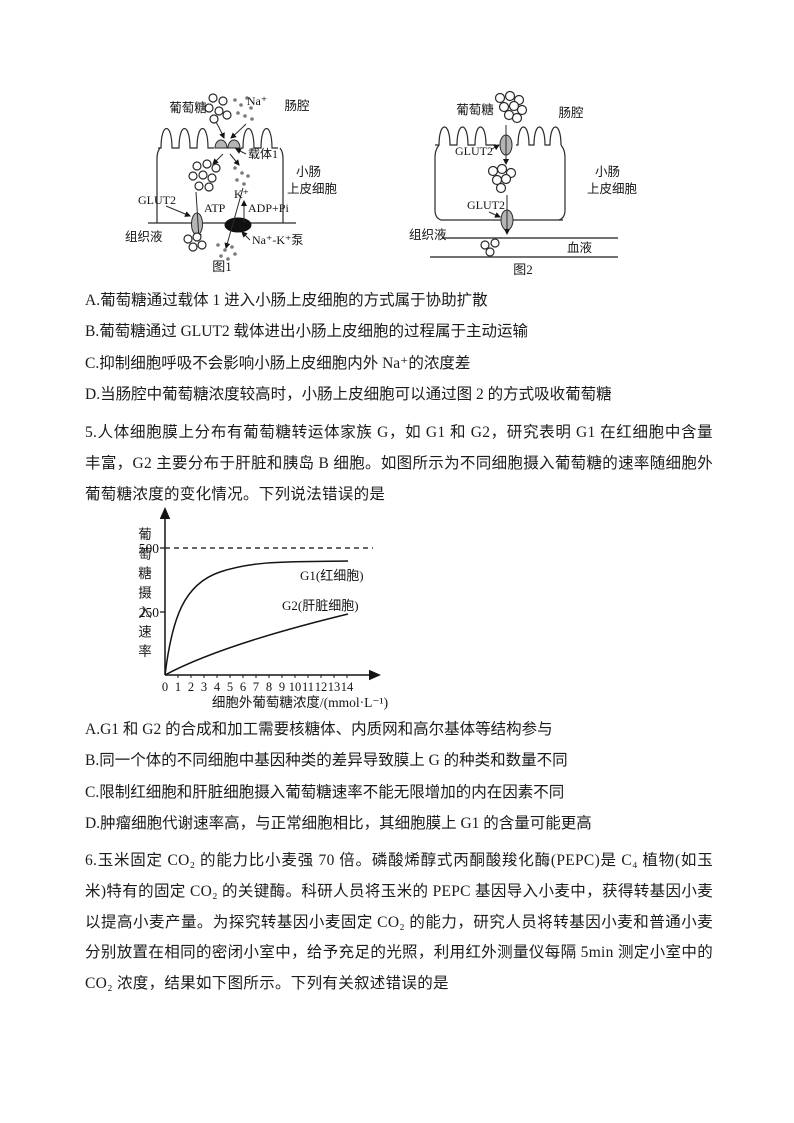 This screenshot has width=794, height=1123. Describe the element at coordinates (204, 687) in the screenshot. I see `svg-text: 3` at that location.